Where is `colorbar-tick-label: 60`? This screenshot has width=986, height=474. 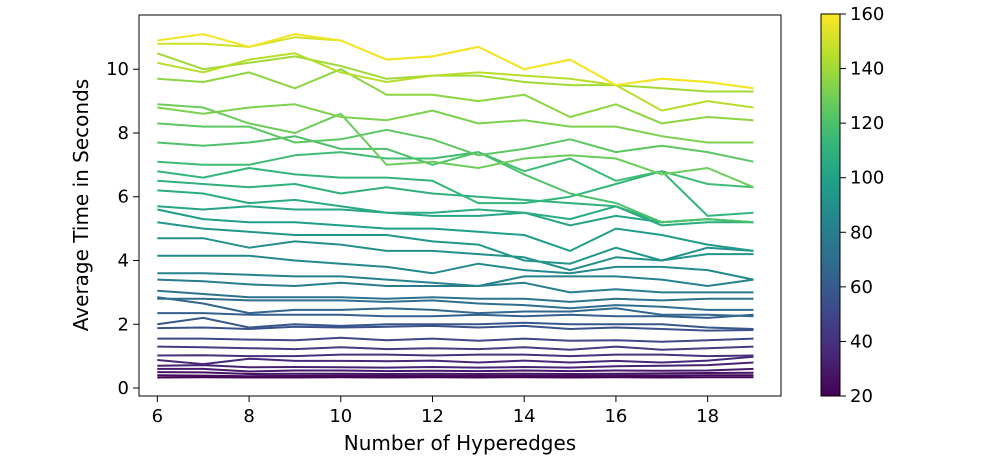
colorbar-tick-label: 60 is located at coordinates (861, 287).